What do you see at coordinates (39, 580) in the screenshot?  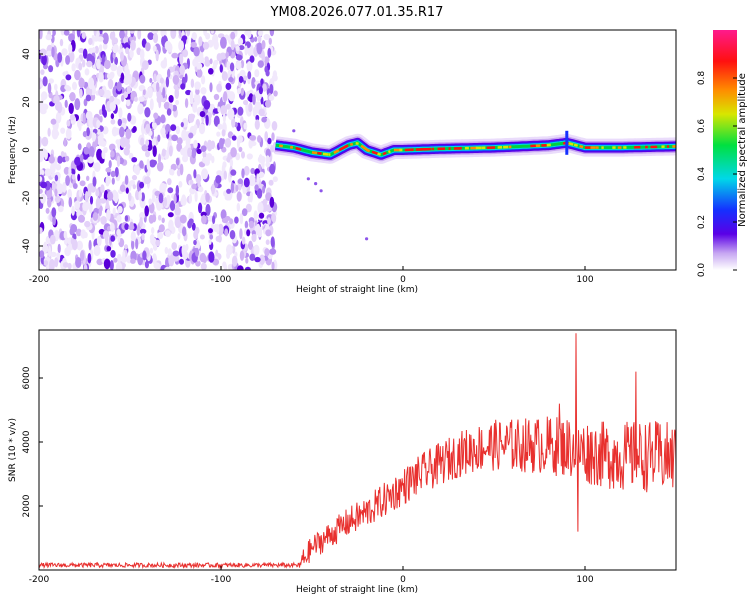 I see `x-tick-label: -200` at bounding box center [39, 580].